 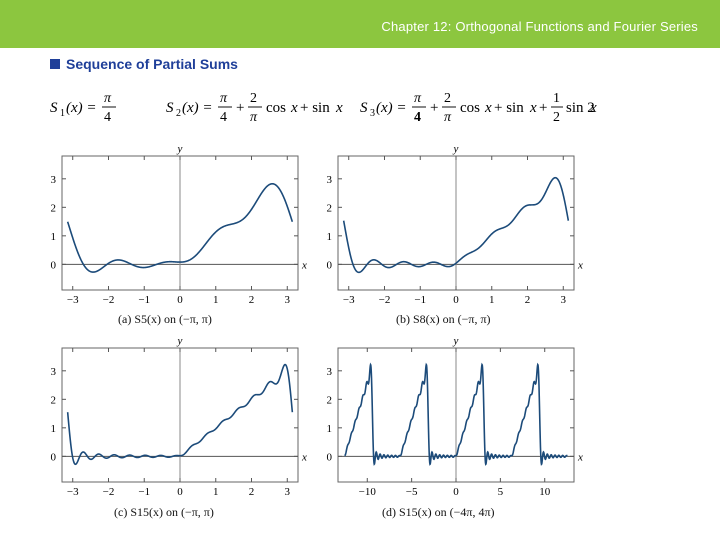 I want to click on plot-s15-extended: −10 −5 0 5 10 0 1 2 3 x y, so click(x=455, y=416).